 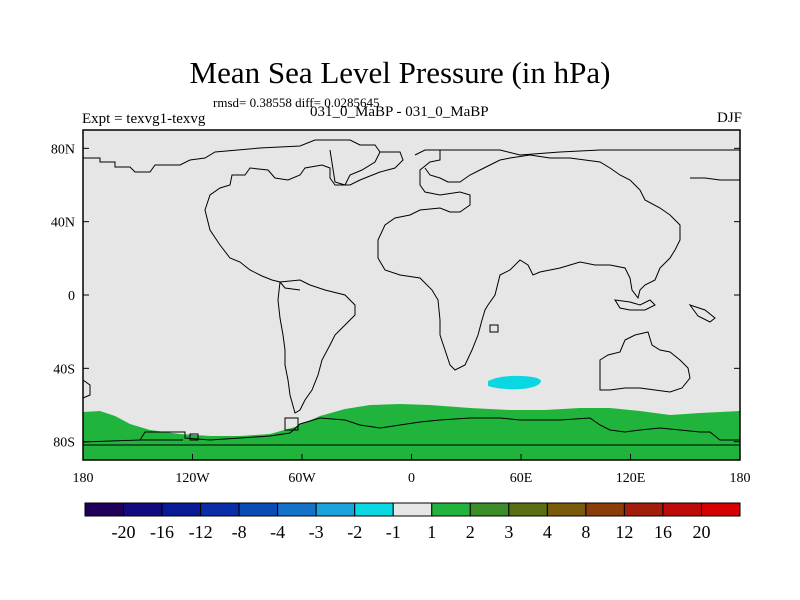 I want to click on y-tick-label: 0, so click(x=71, y=296).